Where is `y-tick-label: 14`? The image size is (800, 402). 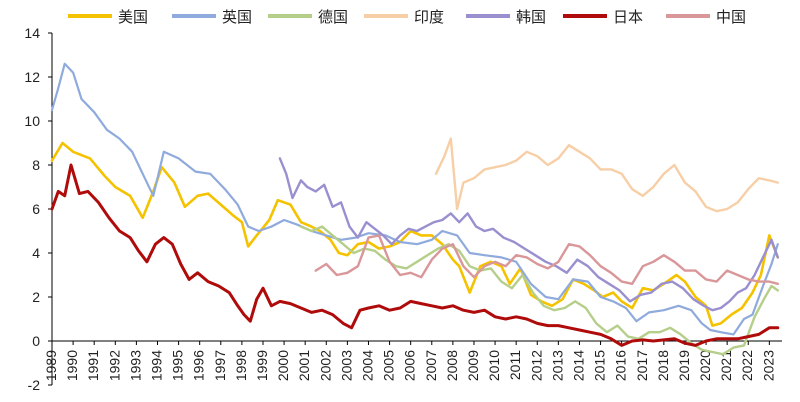 y-tick-label: 14 is located at coordinates (32, 33).